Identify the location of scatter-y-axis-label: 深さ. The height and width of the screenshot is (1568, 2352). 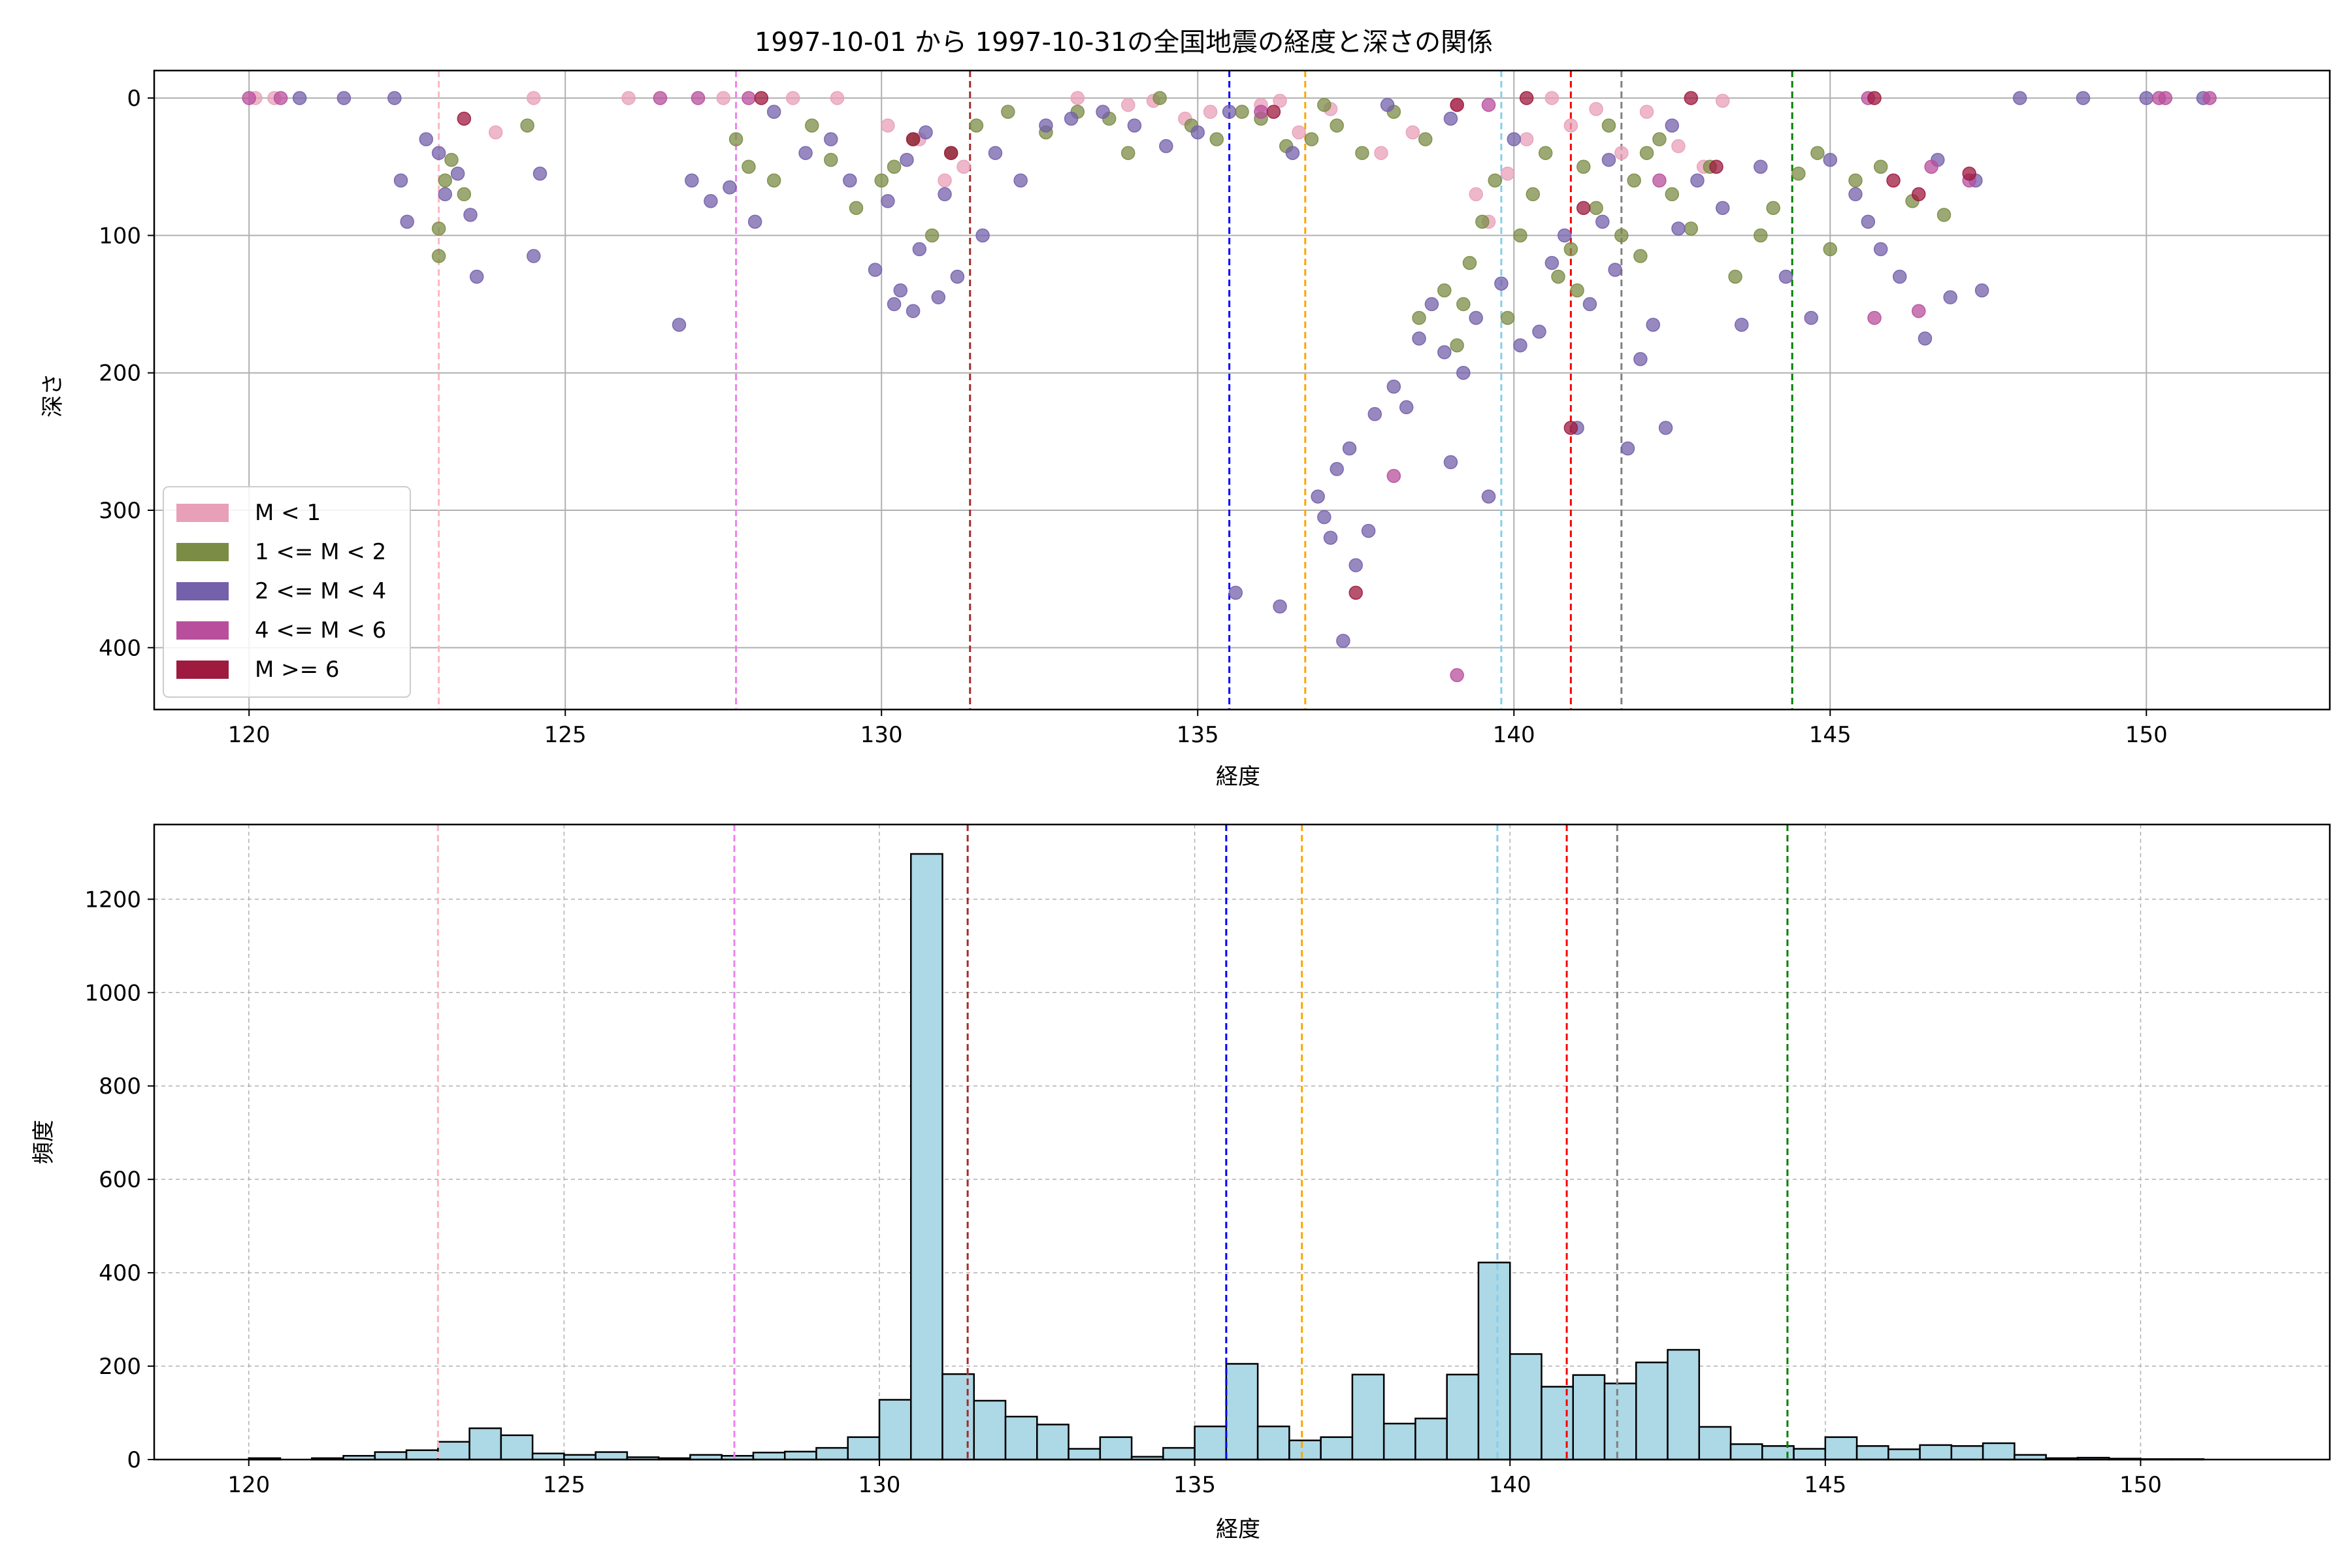
(53, 395).